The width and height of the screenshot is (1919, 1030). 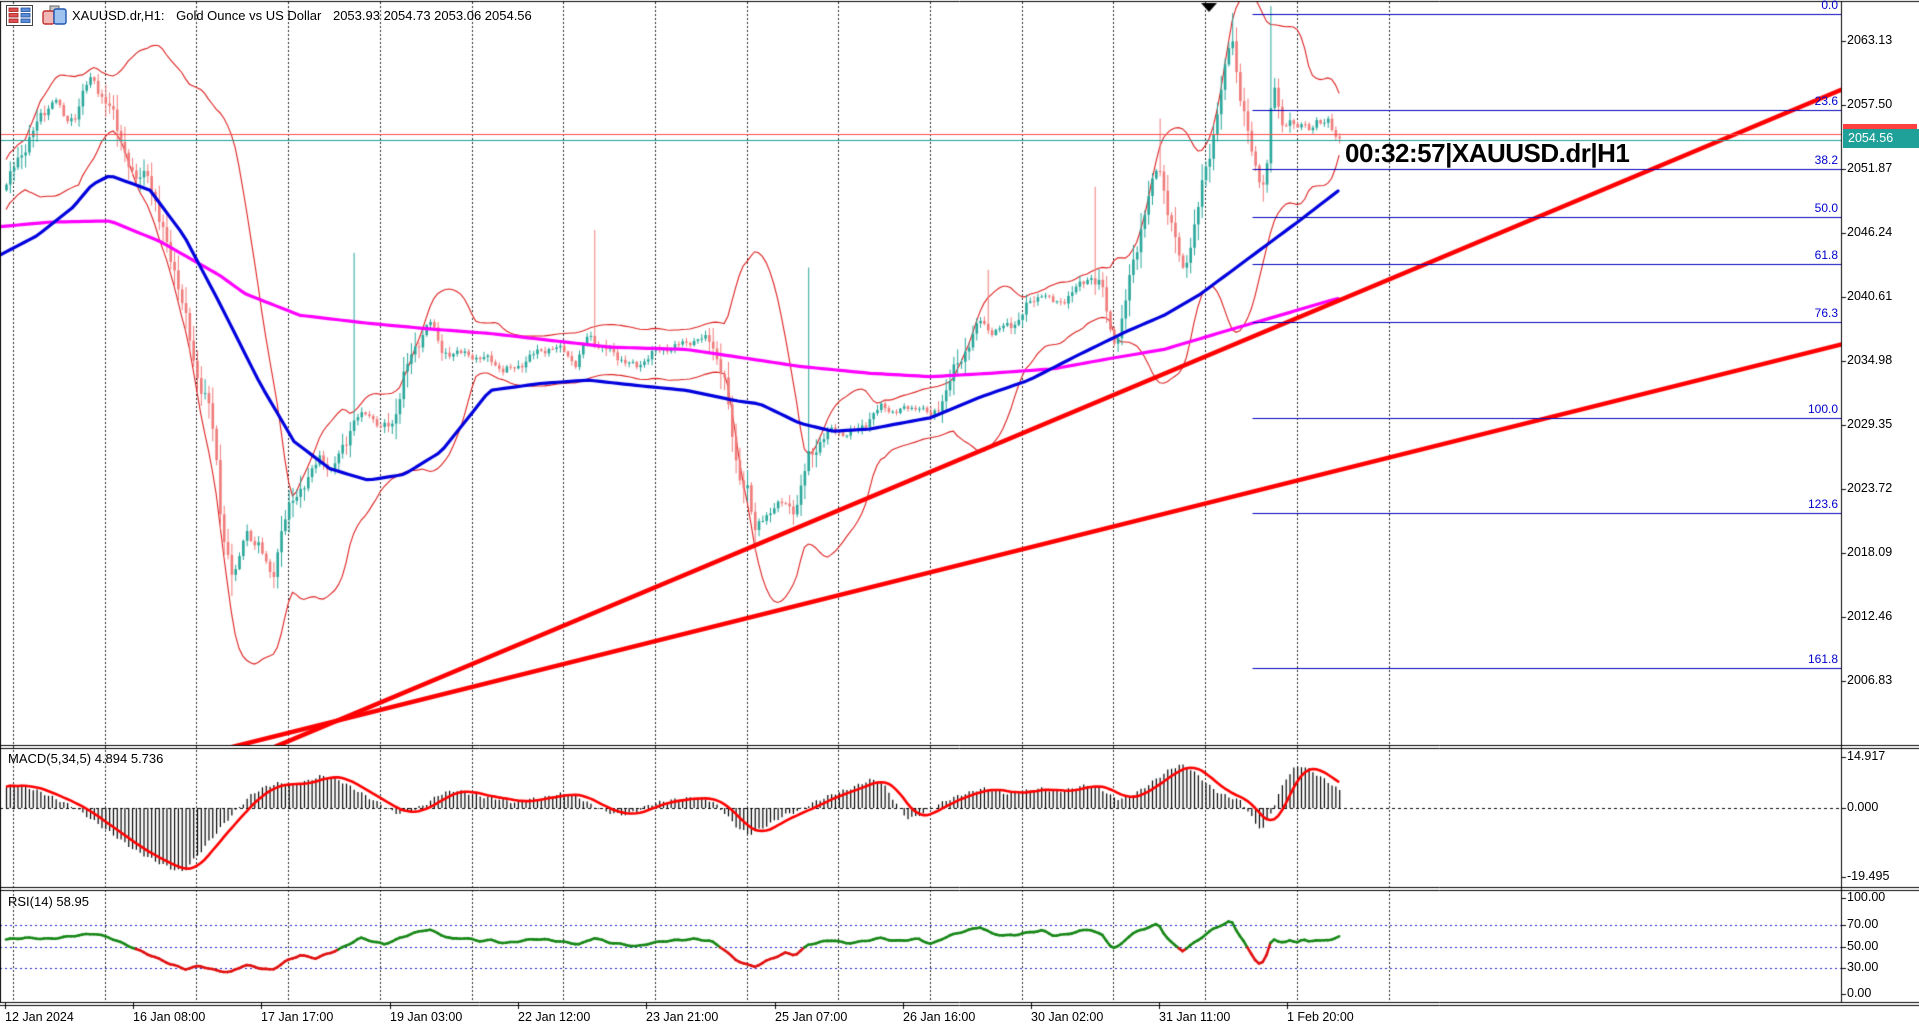 I want to click on symbol-description-label: Gold Ounce vs US Dollar, so click(x=249, y=15).